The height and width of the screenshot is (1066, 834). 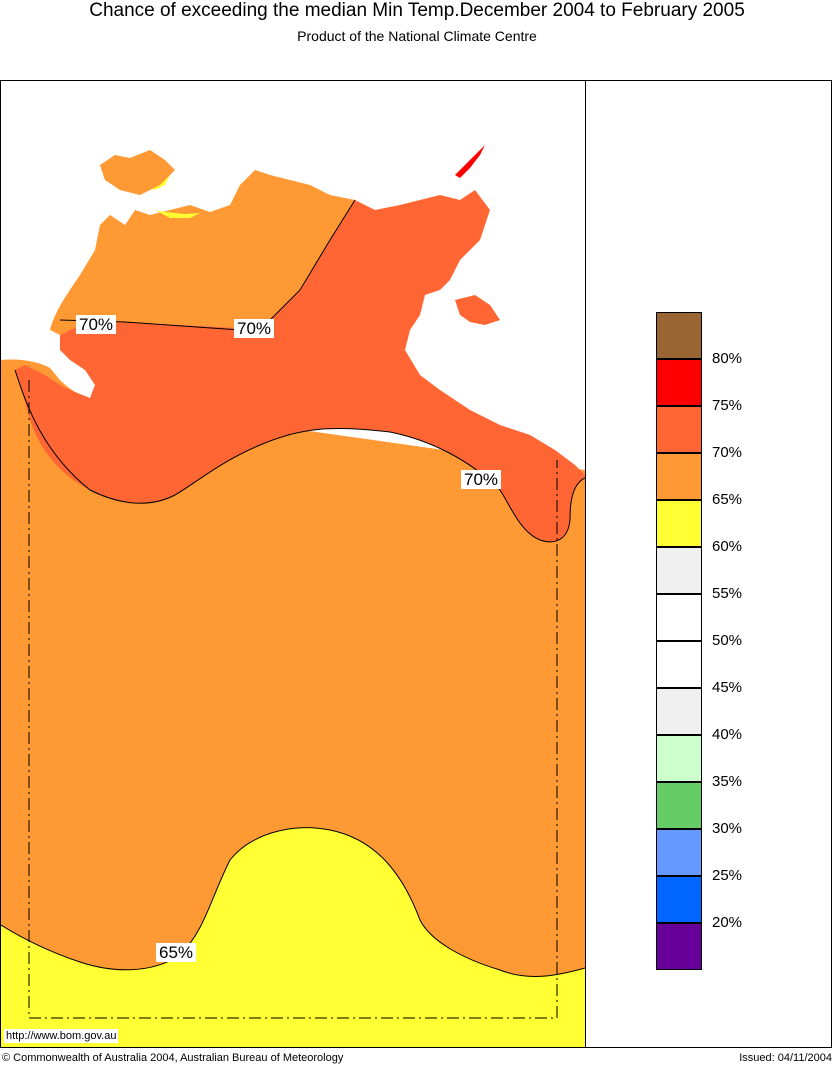 I want to click on band-60-65-south, so click(x=293, y=937).